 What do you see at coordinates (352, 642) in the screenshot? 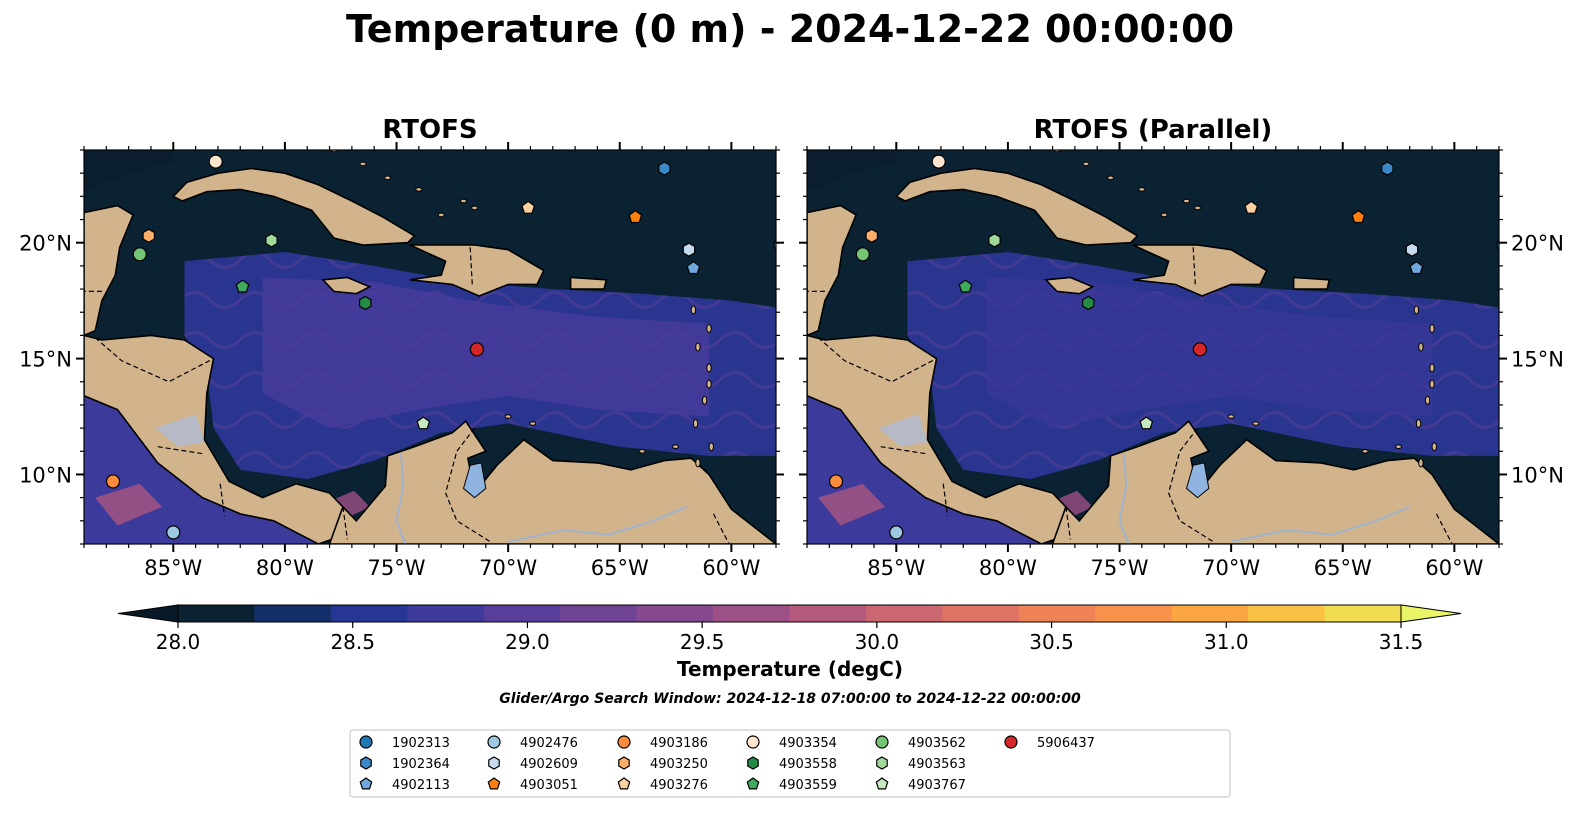
I see `colorbar-tick-label: 28.5` at bounding box center [352, 642].